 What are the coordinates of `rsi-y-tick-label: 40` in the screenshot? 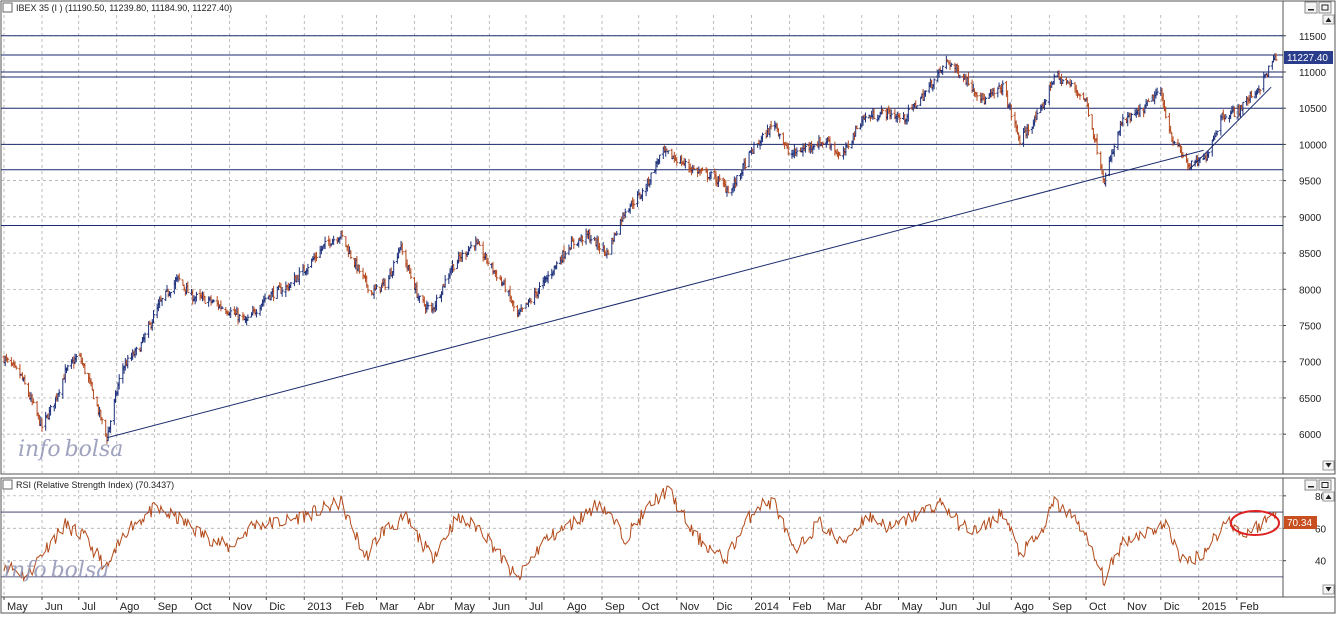 It's located at (1321, 562).